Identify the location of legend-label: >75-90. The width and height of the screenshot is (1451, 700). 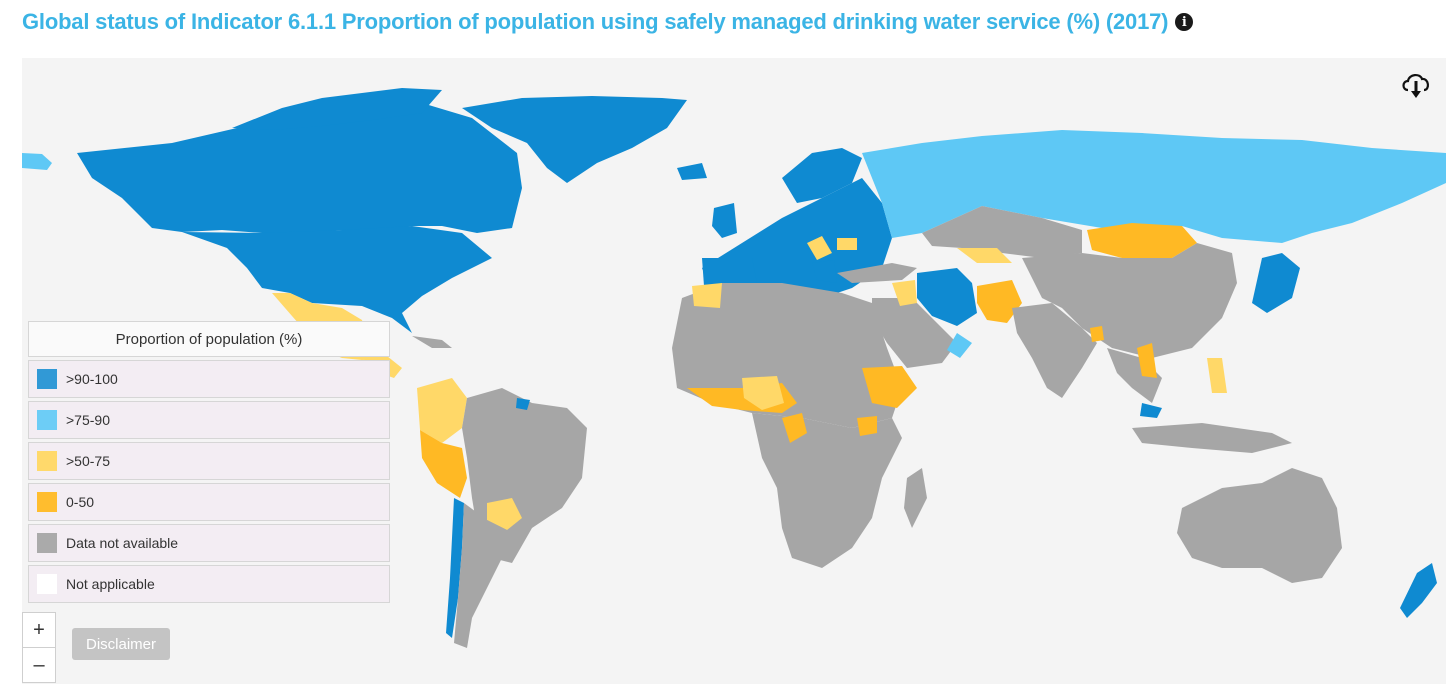
(88, 420).